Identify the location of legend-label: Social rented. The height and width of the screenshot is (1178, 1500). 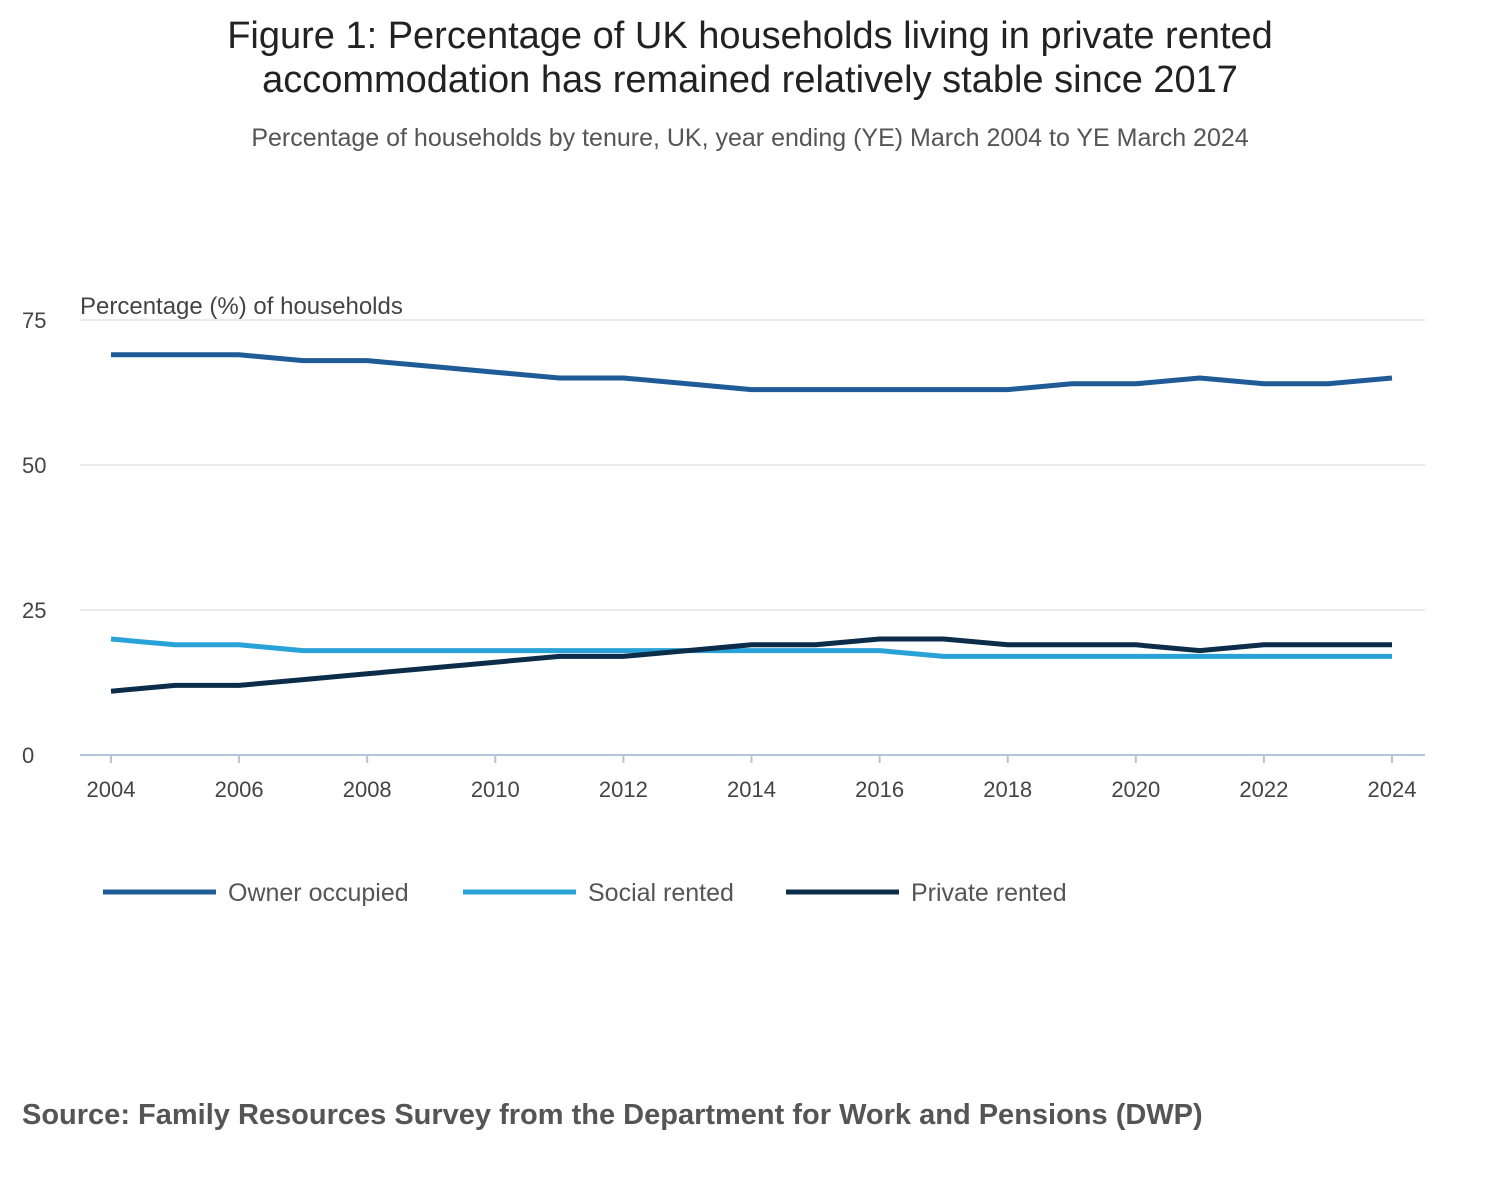
(661, 893).